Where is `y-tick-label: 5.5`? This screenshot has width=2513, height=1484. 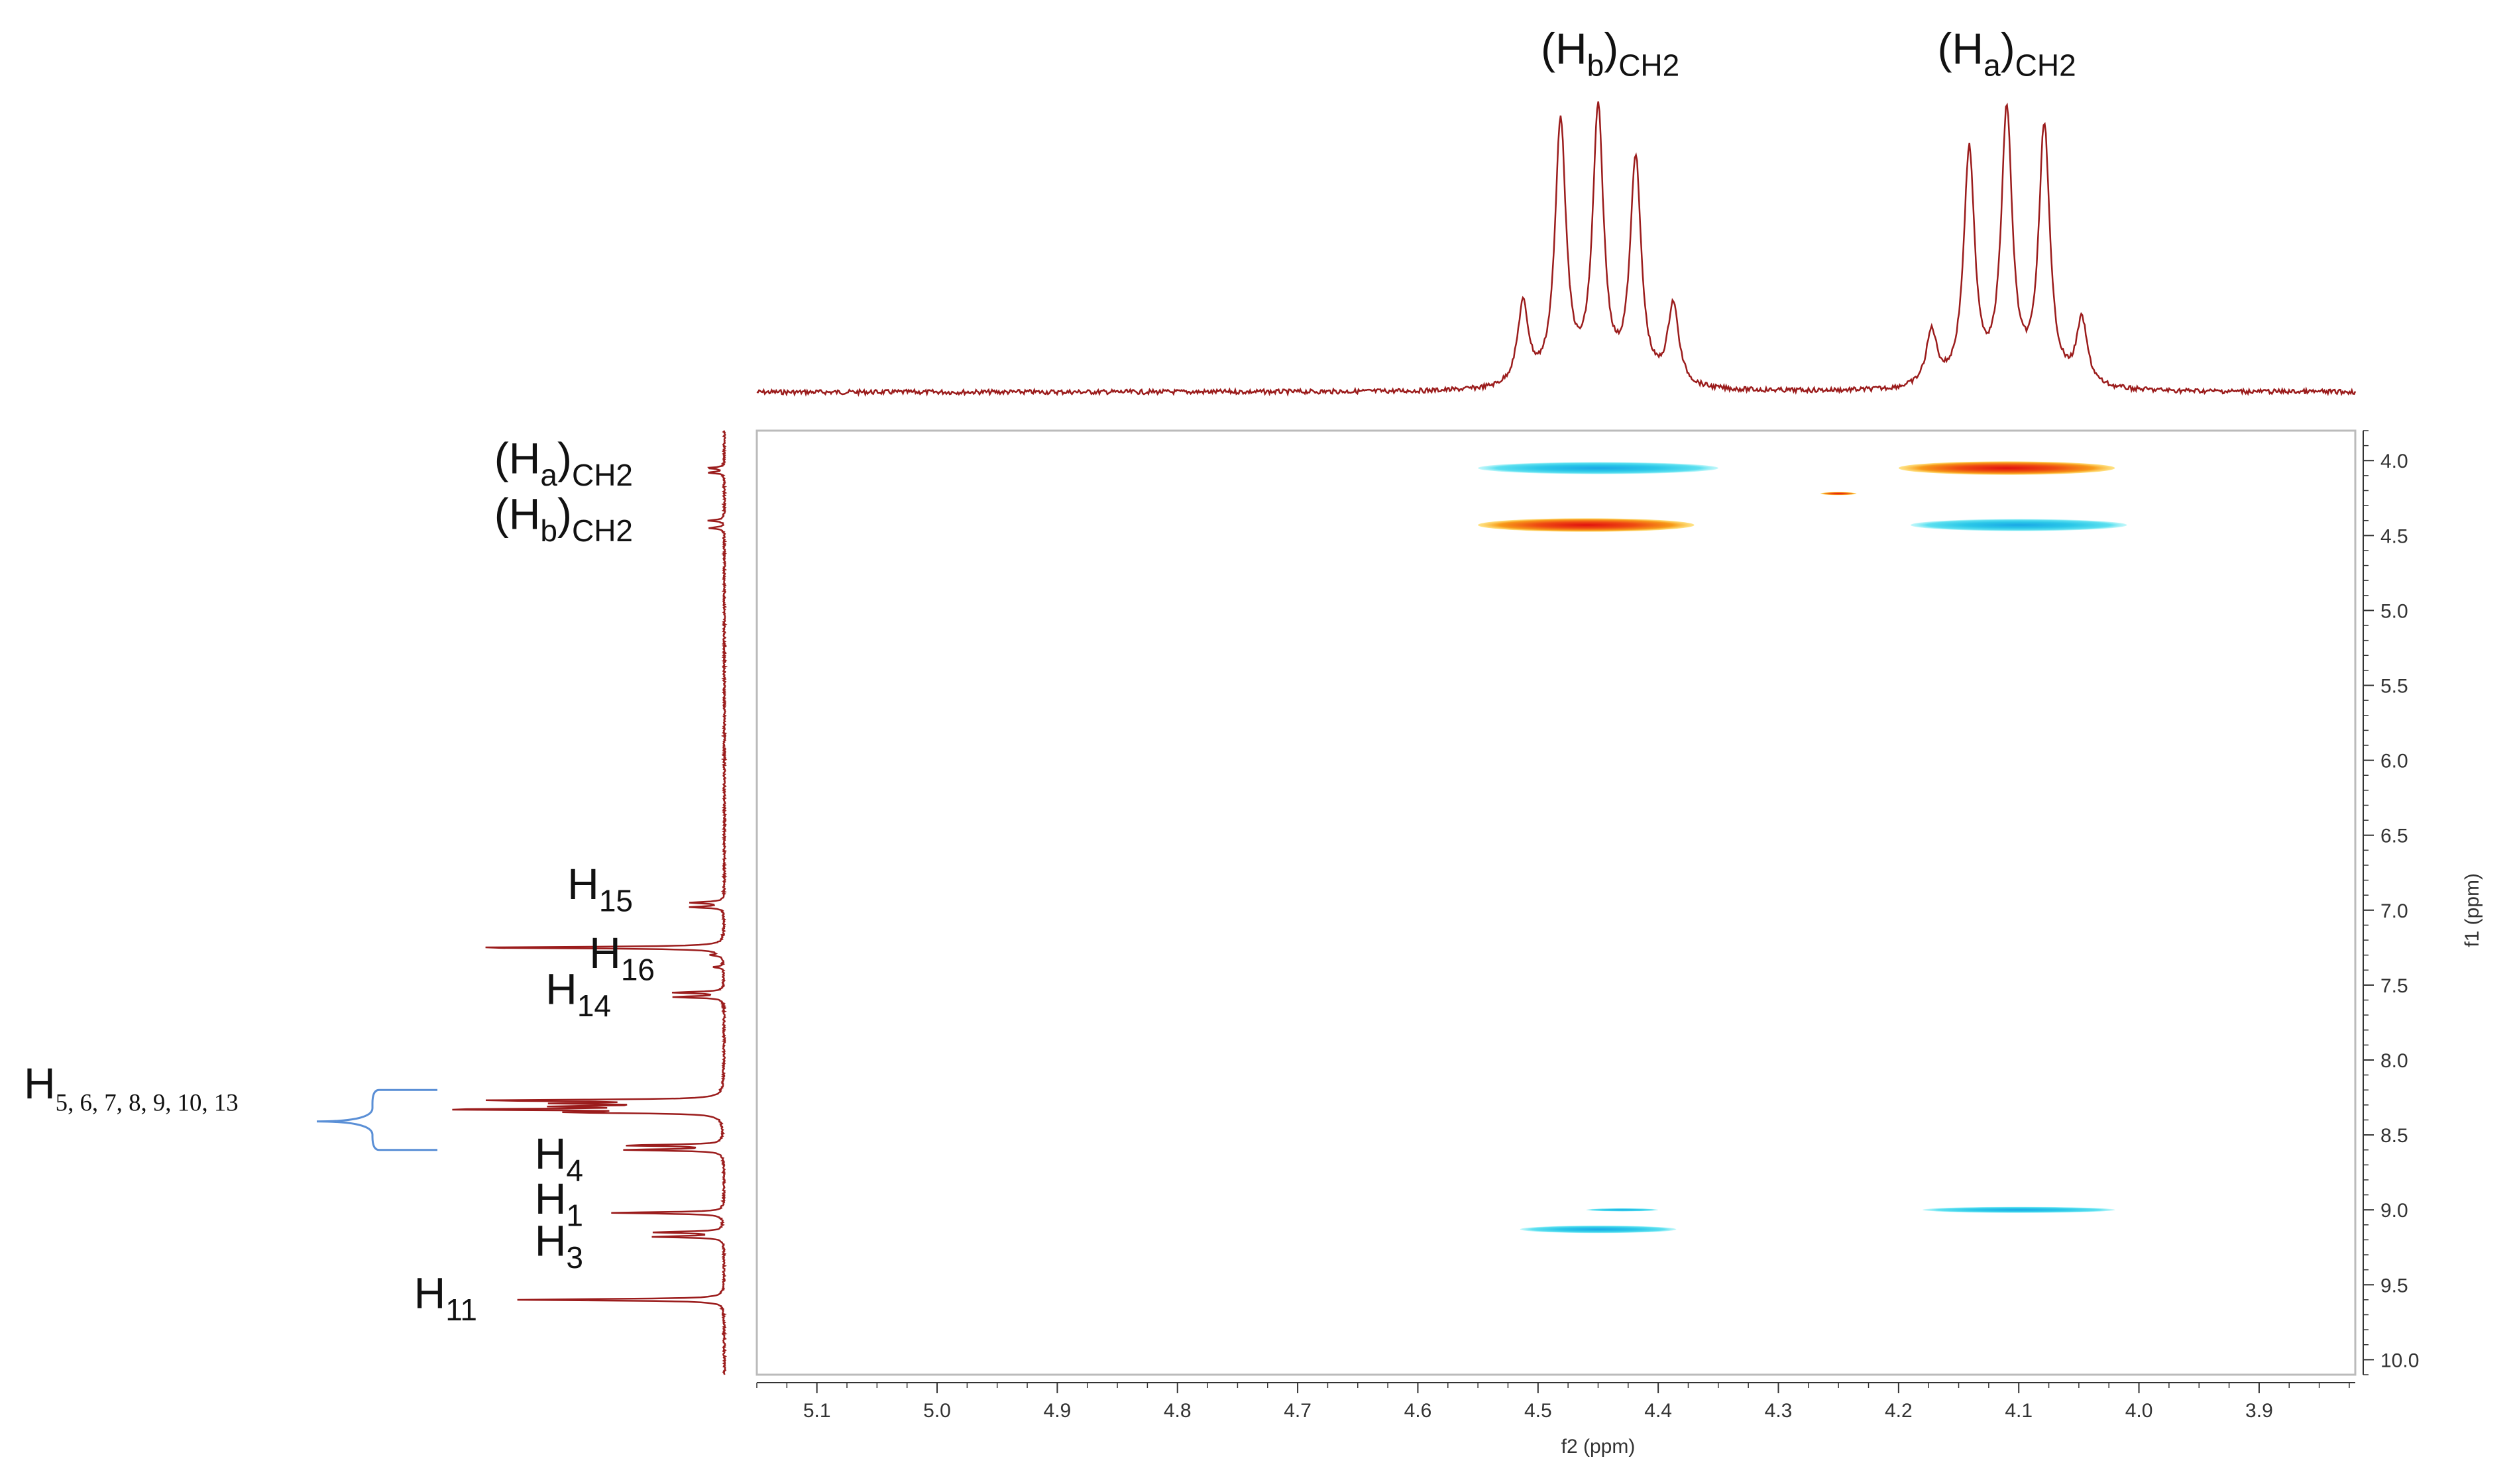 y-tick-label: 5.5 is located at coordinates (2394, 687).